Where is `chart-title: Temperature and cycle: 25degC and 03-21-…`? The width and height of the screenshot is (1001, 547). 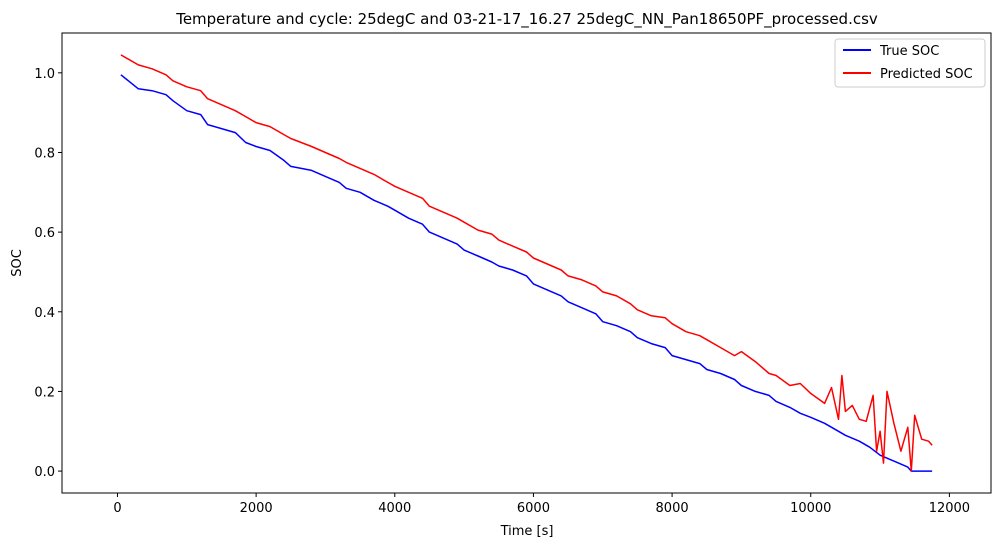 chart-title: Temperature and cycle: 25degC and 03-21-… is located at coordinates (526, 19).